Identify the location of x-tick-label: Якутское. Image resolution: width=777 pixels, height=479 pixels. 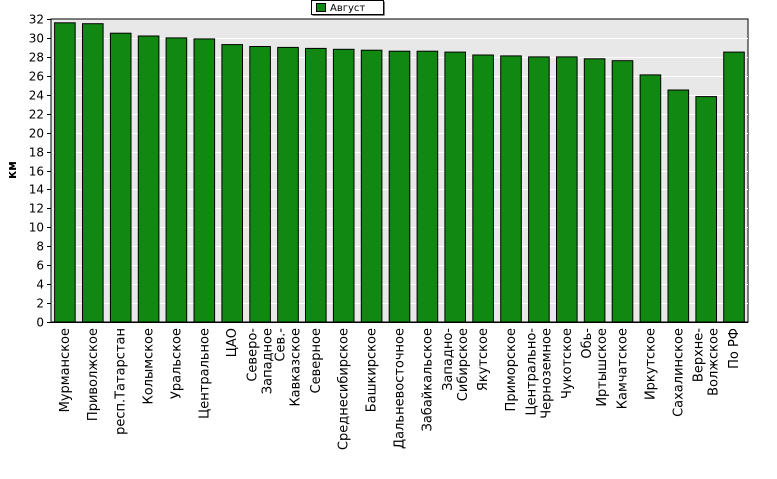
(483, 359).